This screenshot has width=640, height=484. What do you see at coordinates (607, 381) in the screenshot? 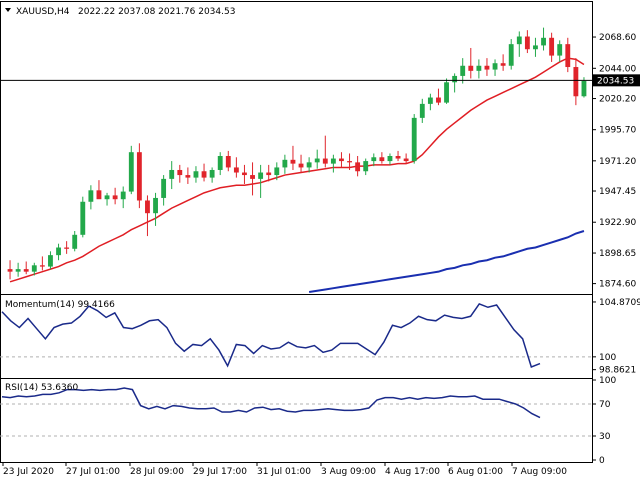
I see `rsi-tick-label: 100` at bounding box center [607, 381].